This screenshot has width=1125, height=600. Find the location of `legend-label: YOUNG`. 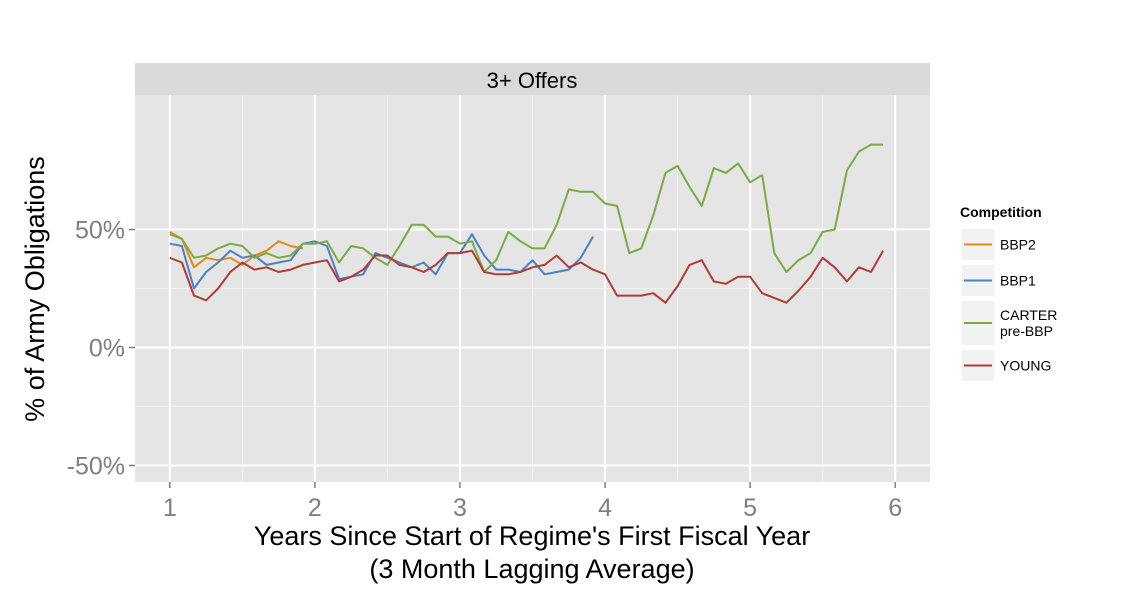

legend-label: YOUNG is located at coordinates (1025, 366).